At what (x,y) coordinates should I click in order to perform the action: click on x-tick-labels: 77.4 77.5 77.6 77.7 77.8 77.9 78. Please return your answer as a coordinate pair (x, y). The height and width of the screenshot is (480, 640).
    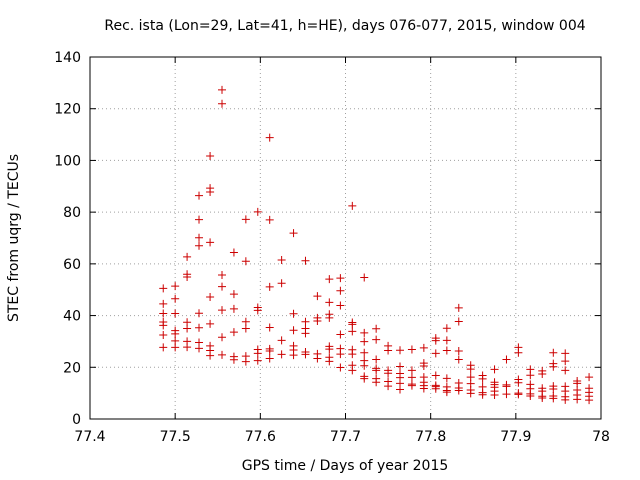
    Looking at the image, I should click on (342, 437).